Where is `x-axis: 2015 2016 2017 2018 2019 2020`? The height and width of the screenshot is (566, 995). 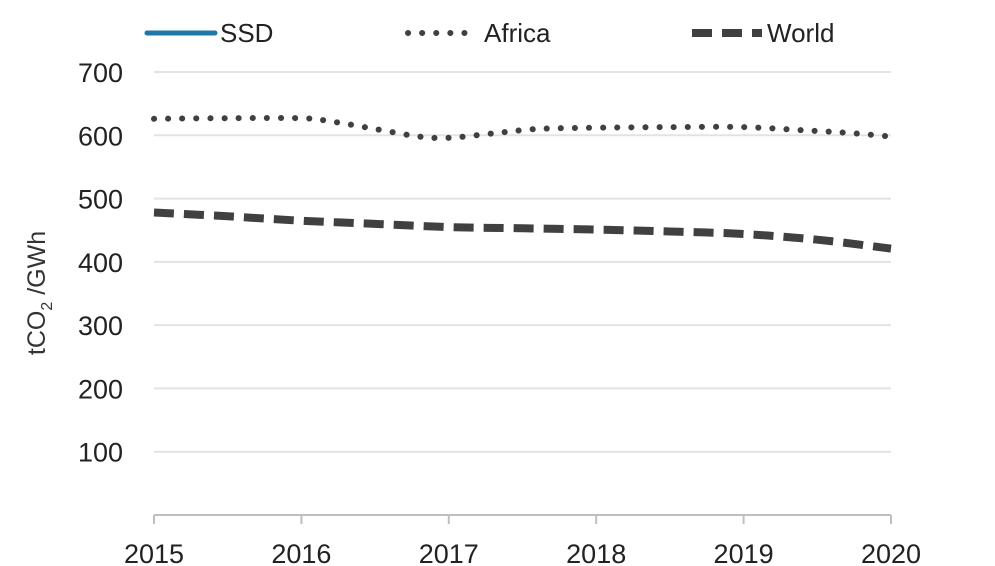 x-axis: 2015 2016 2017 2018 2019 2020 is located at coordinates (522, 540).